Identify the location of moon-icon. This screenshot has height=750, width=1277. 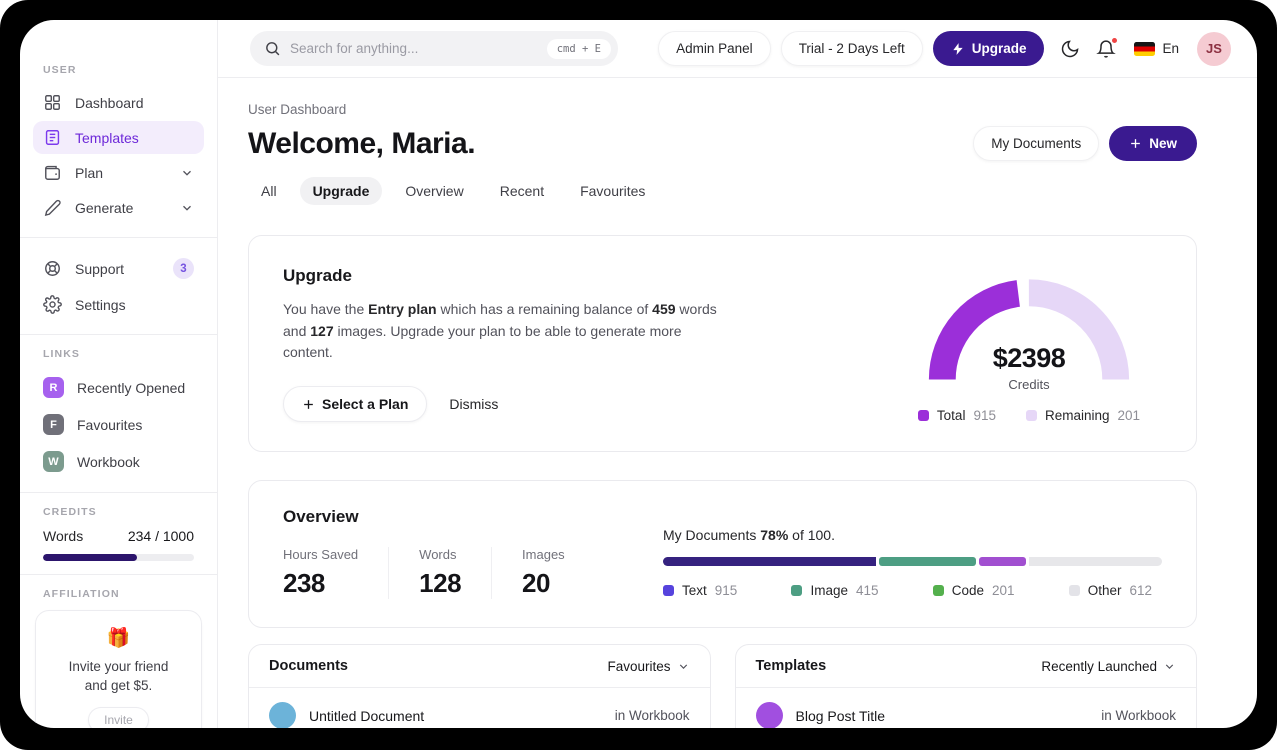
(1070, 48).